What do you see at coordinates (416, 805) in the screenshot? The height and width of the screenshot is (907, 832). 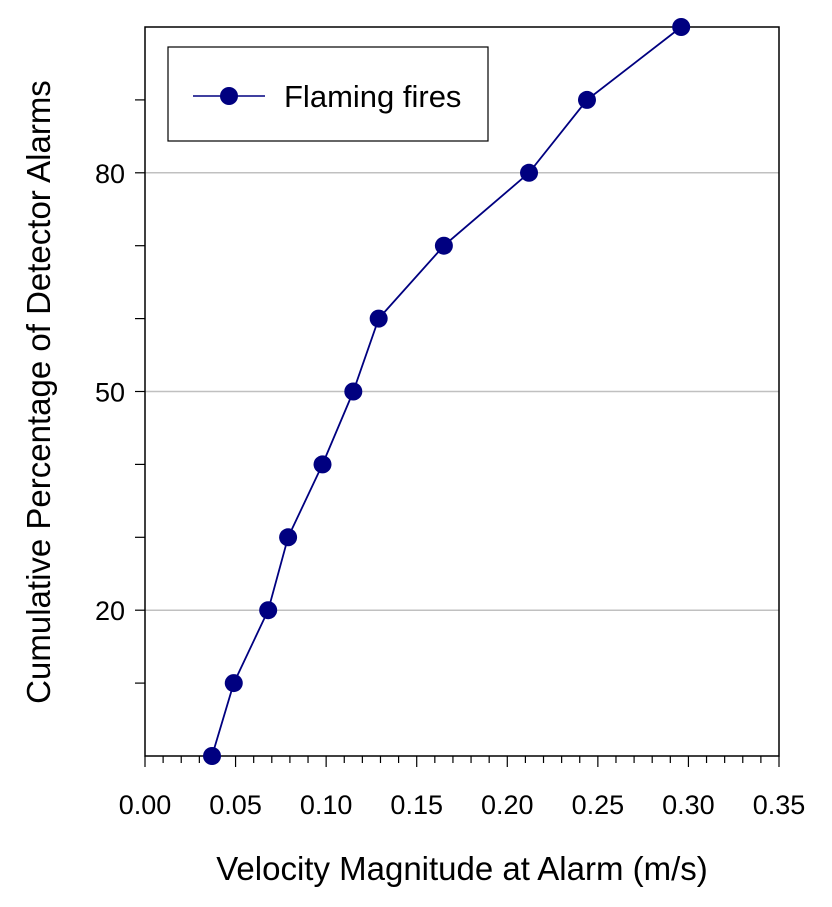 I see `x-tick-label: 0.15` at bounding box center [416, 805].